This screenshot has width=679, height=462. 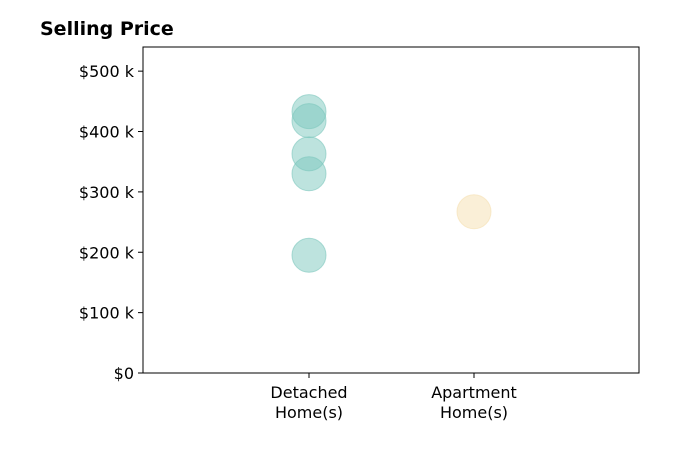 What do you see at coordinates (391, 183) in the screenshot?
I see `data-points` at bounding box center [391, 183].